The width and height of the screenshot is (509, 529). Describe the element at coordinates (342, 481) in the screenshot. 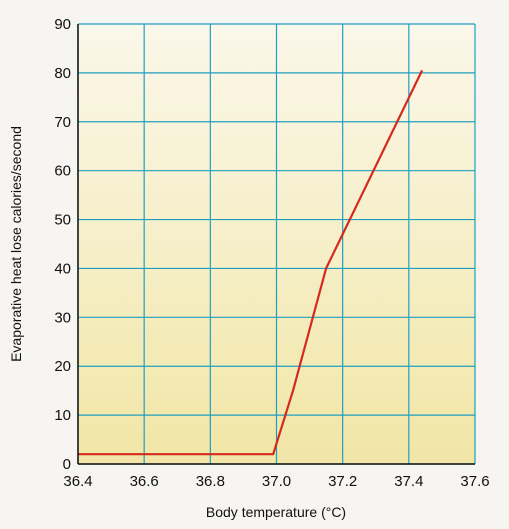

I see `x-tick-label: 37.2` at that location.